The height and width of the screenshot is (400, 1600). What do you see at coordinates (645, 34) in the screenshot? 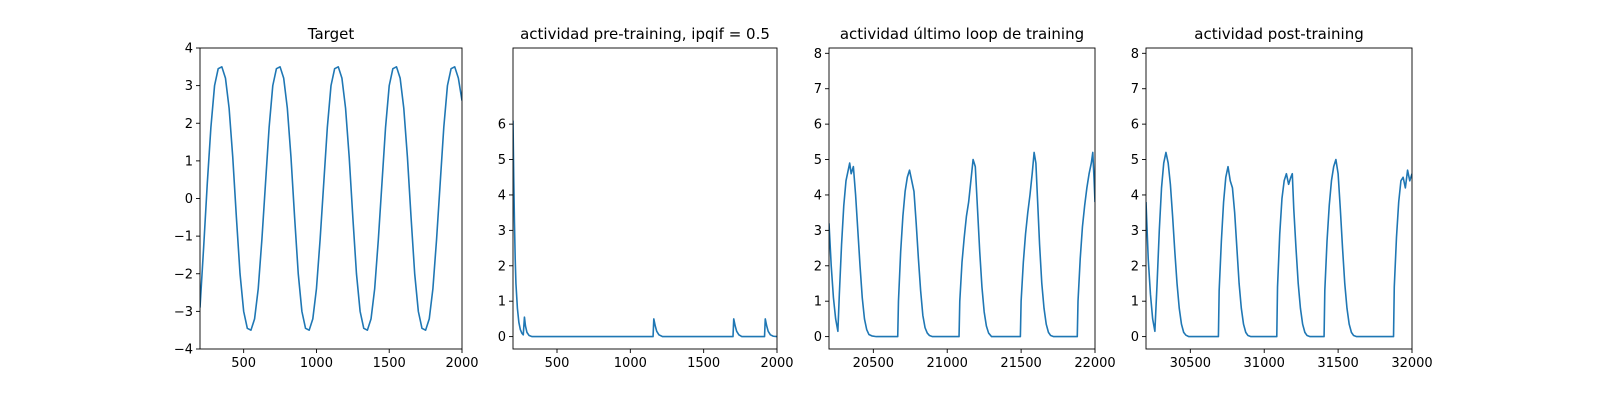
I see `chart-title: actividad pre-training, ipqif = 0.5` at bounding box center [645, 34].